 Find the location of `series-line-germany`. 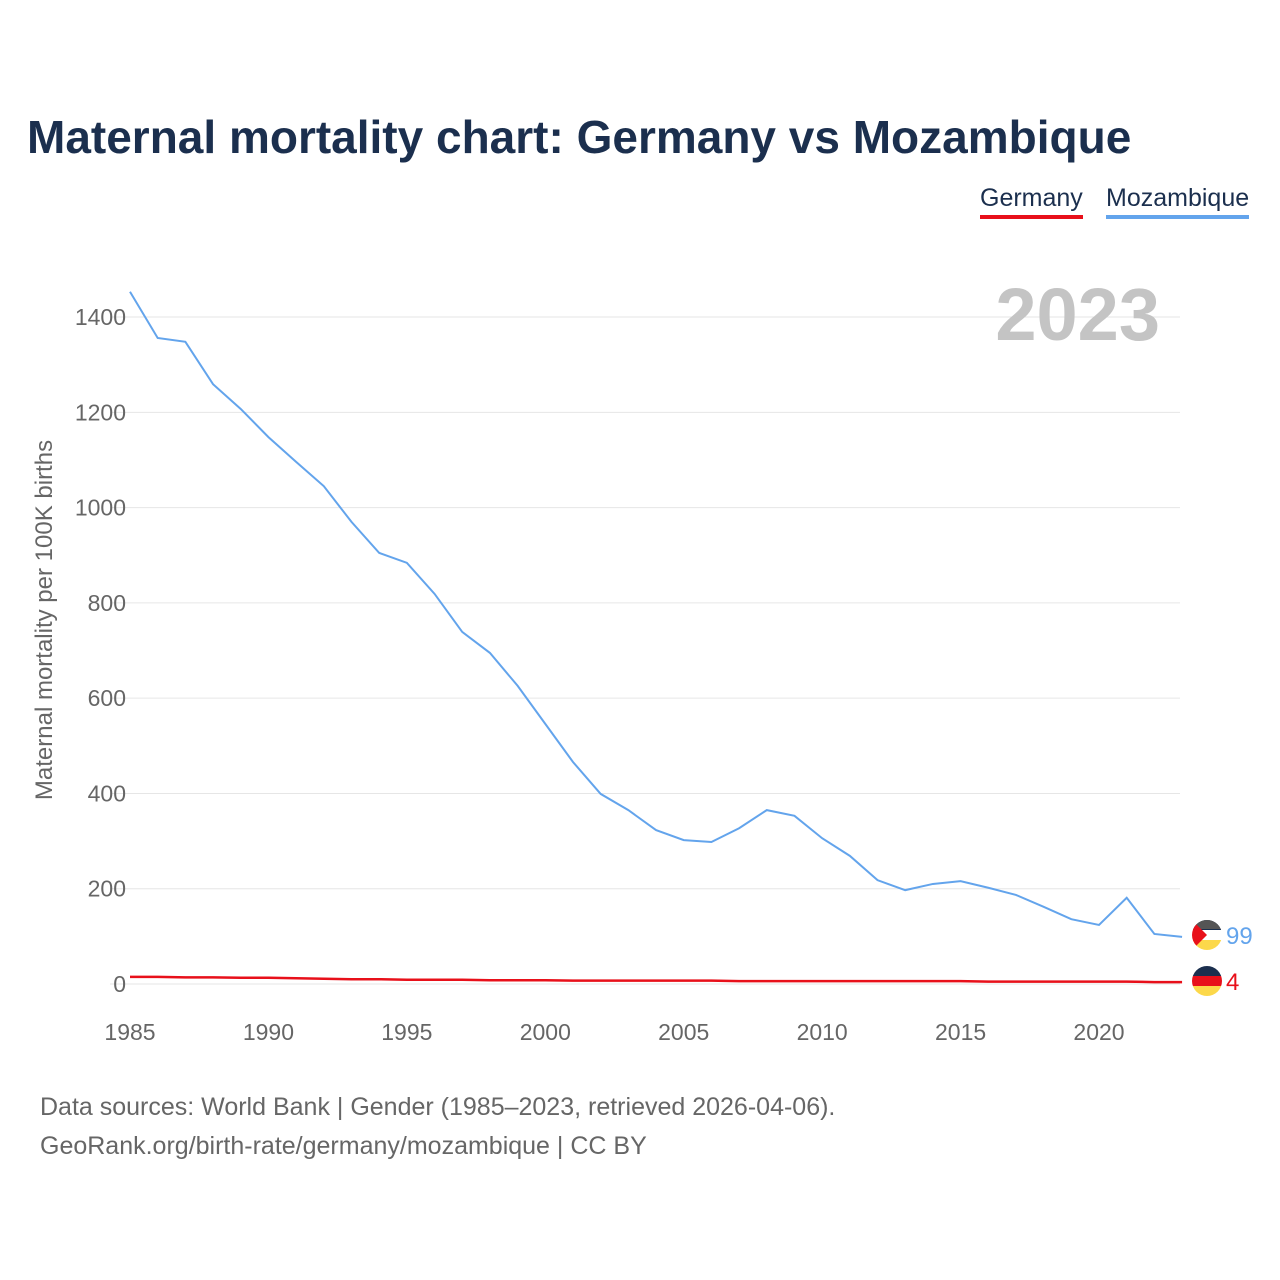

series-line-germany is located at coordinates (656, 979).